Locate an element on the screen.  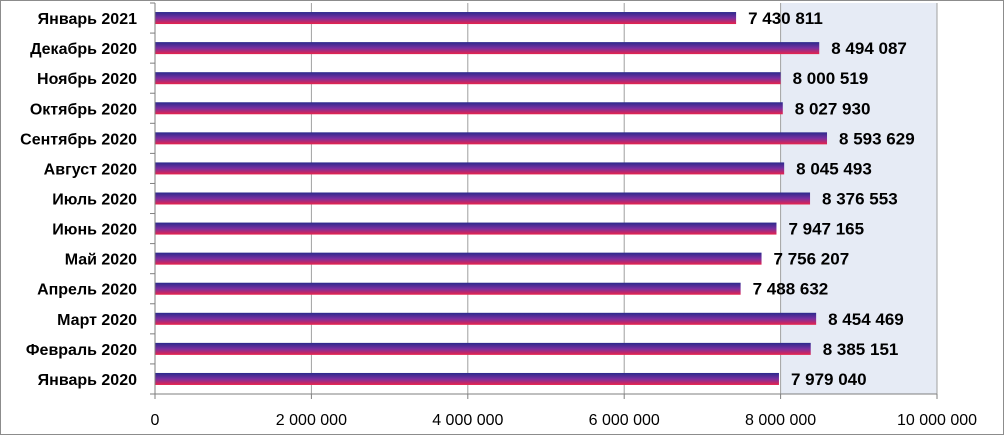
value-label: 8 000 519 is located at coordinates (831, 78).